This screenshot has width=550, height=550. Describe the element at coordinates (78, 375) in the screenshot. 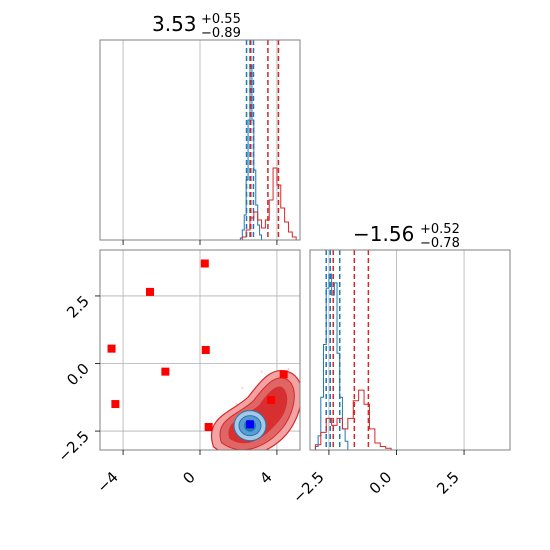

I see `joint-ytick-label: 0.0` at that location.